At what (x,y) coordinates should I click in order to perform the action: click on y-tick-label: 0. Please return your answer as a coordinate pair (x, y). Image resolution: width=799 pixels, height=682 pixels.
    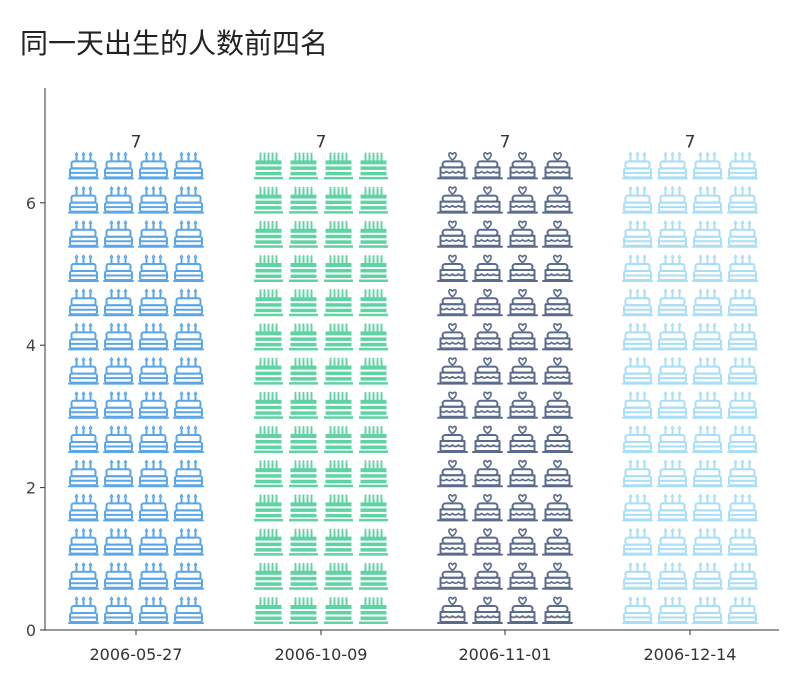
    Looking at the image, I should click on (31, 630).